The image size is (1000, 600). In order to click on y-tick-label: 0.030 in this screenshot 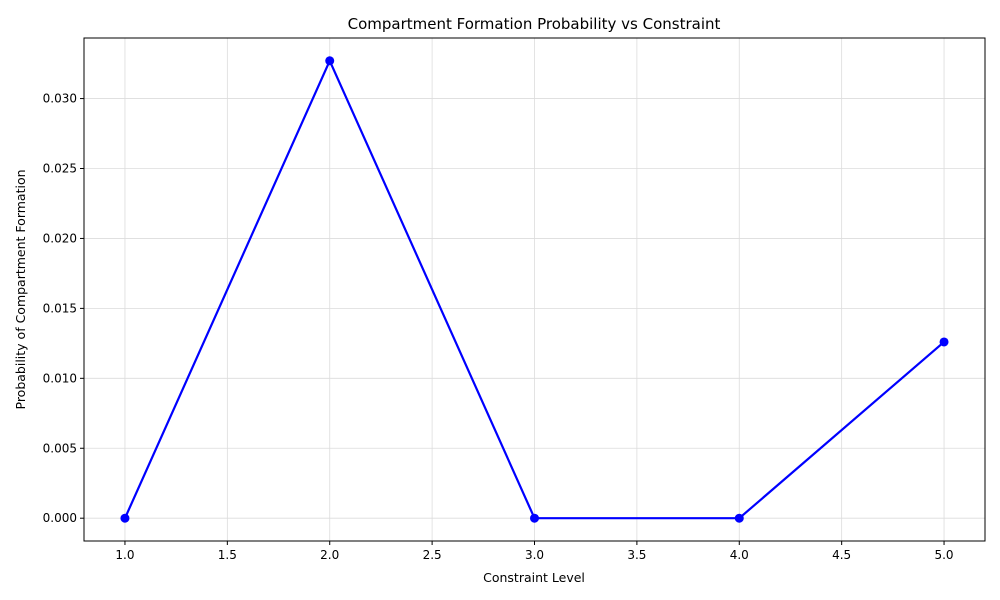, I will do `click(60, 99)`.